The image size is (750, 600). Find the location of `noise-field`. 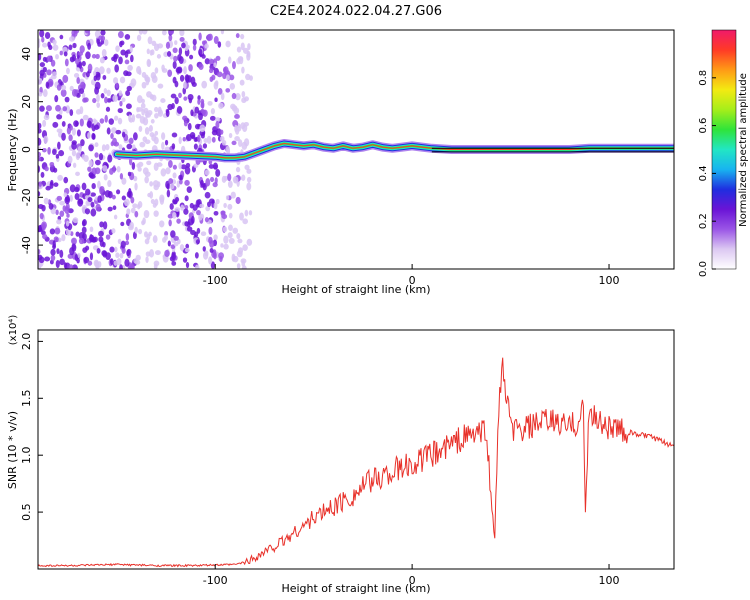

noise-field is located at coordinates (145, 149).